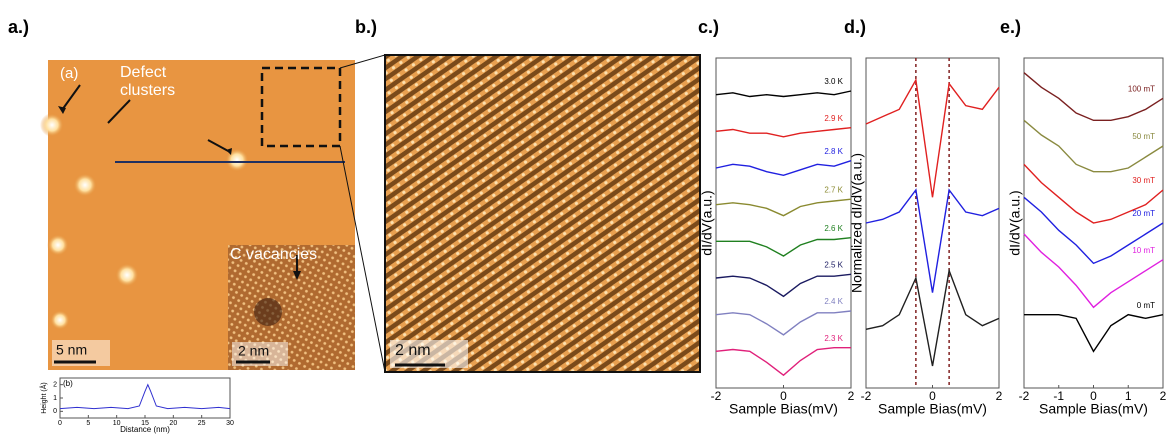  I want to click on series-label: 50 mT, so click(1143, 136).